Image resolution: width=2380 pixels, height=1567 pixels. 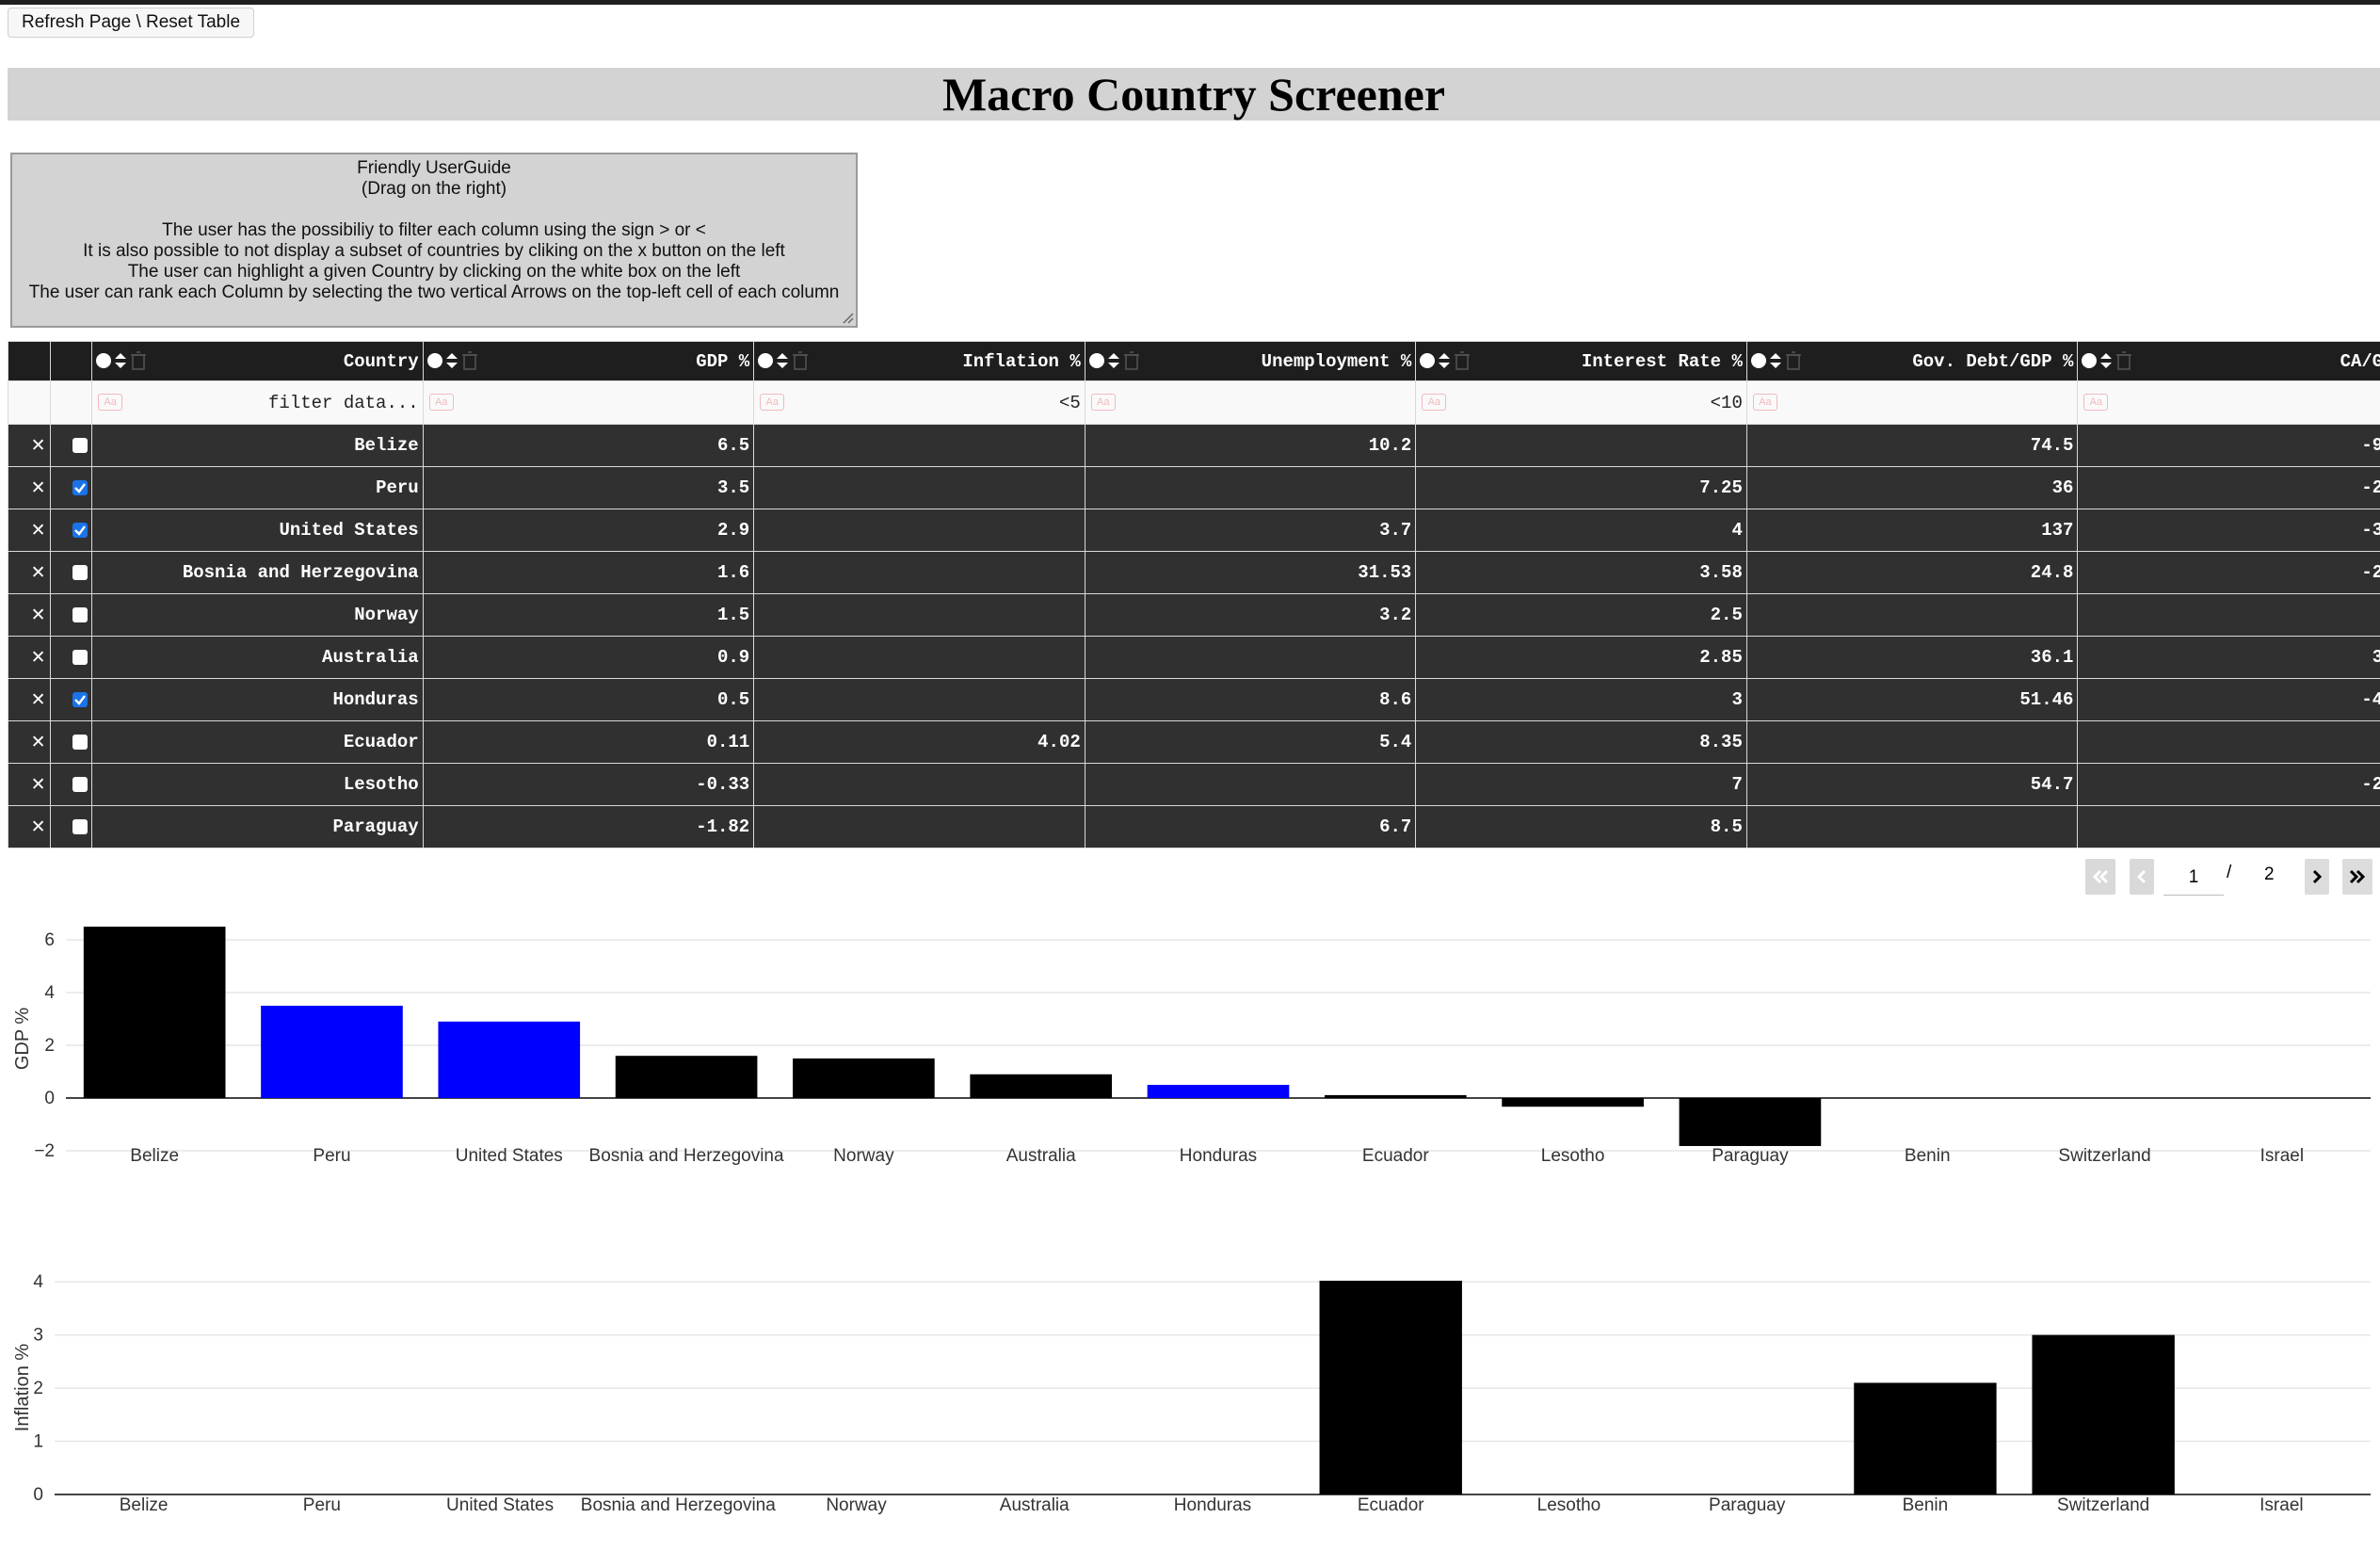 What do you see at coordinates (1250, 827) in the screenshot?
I see `cell-unemployment: 6.7` at bounding box center [1250, 827].